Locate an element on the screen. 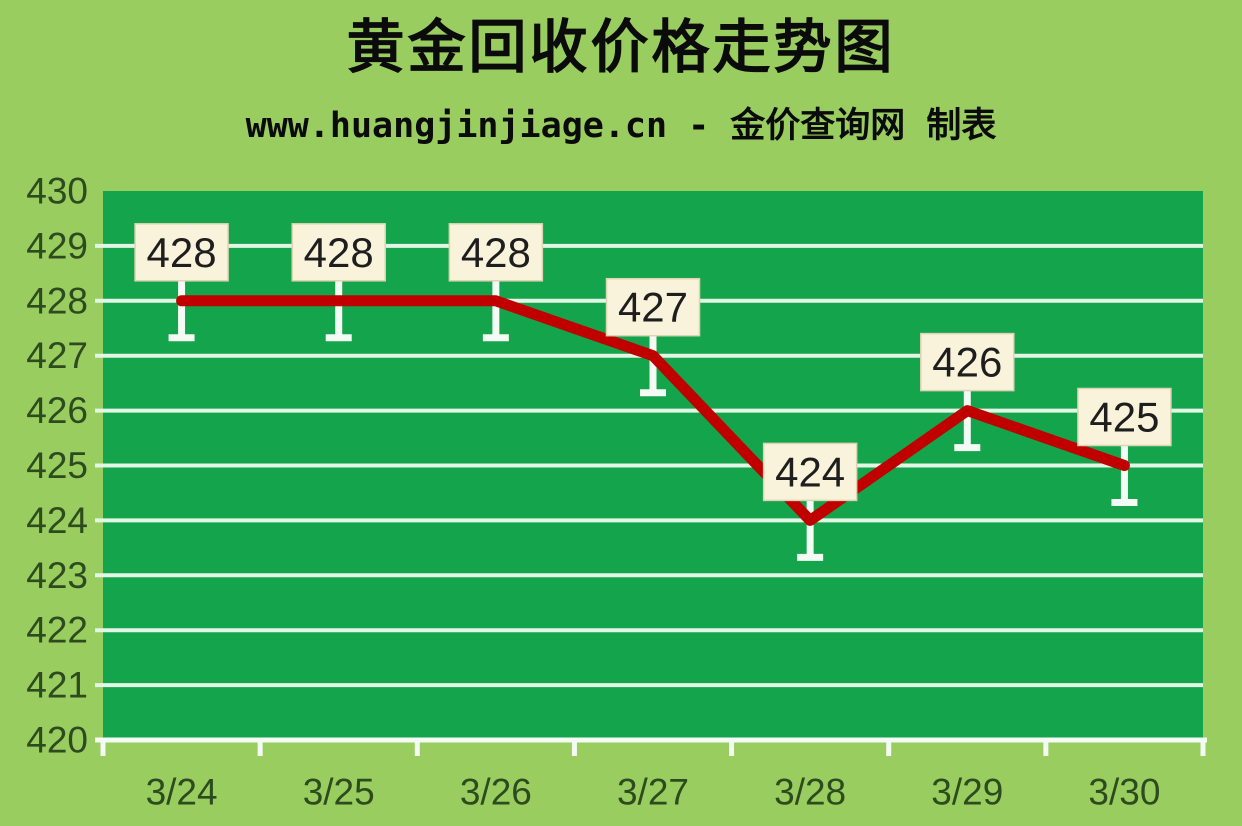 The width and height of the screenshot is (1242, 826). x-axis-label: 3/30 is located at coordinates (1124, 792).